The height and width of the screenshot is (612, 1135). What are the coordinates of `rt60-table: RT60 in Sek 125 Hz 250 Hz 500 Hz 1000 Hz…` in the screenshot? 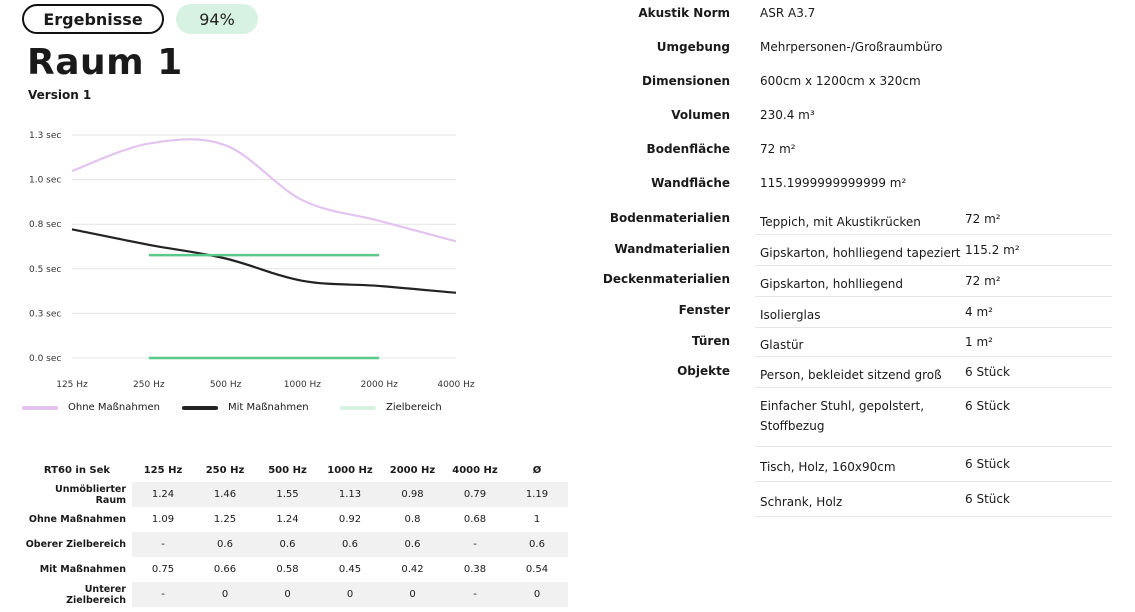 It's located at (295, 532).